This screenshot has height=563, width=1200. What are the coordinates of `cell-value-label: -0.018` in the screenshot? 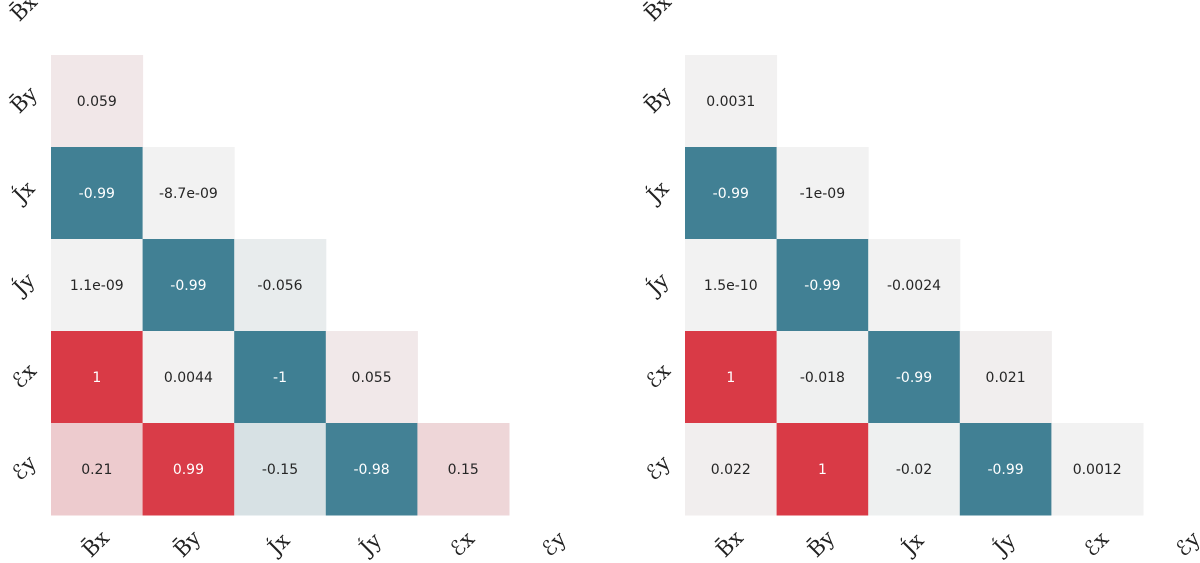 It's located at (822, 378).